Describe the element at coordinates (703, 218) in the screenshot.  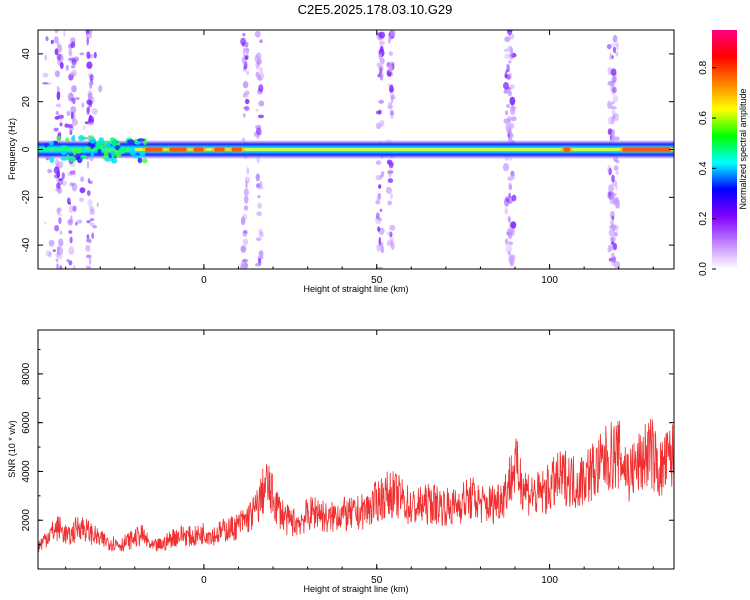
I see `colorbar-tick-label: 0.2` at that location.